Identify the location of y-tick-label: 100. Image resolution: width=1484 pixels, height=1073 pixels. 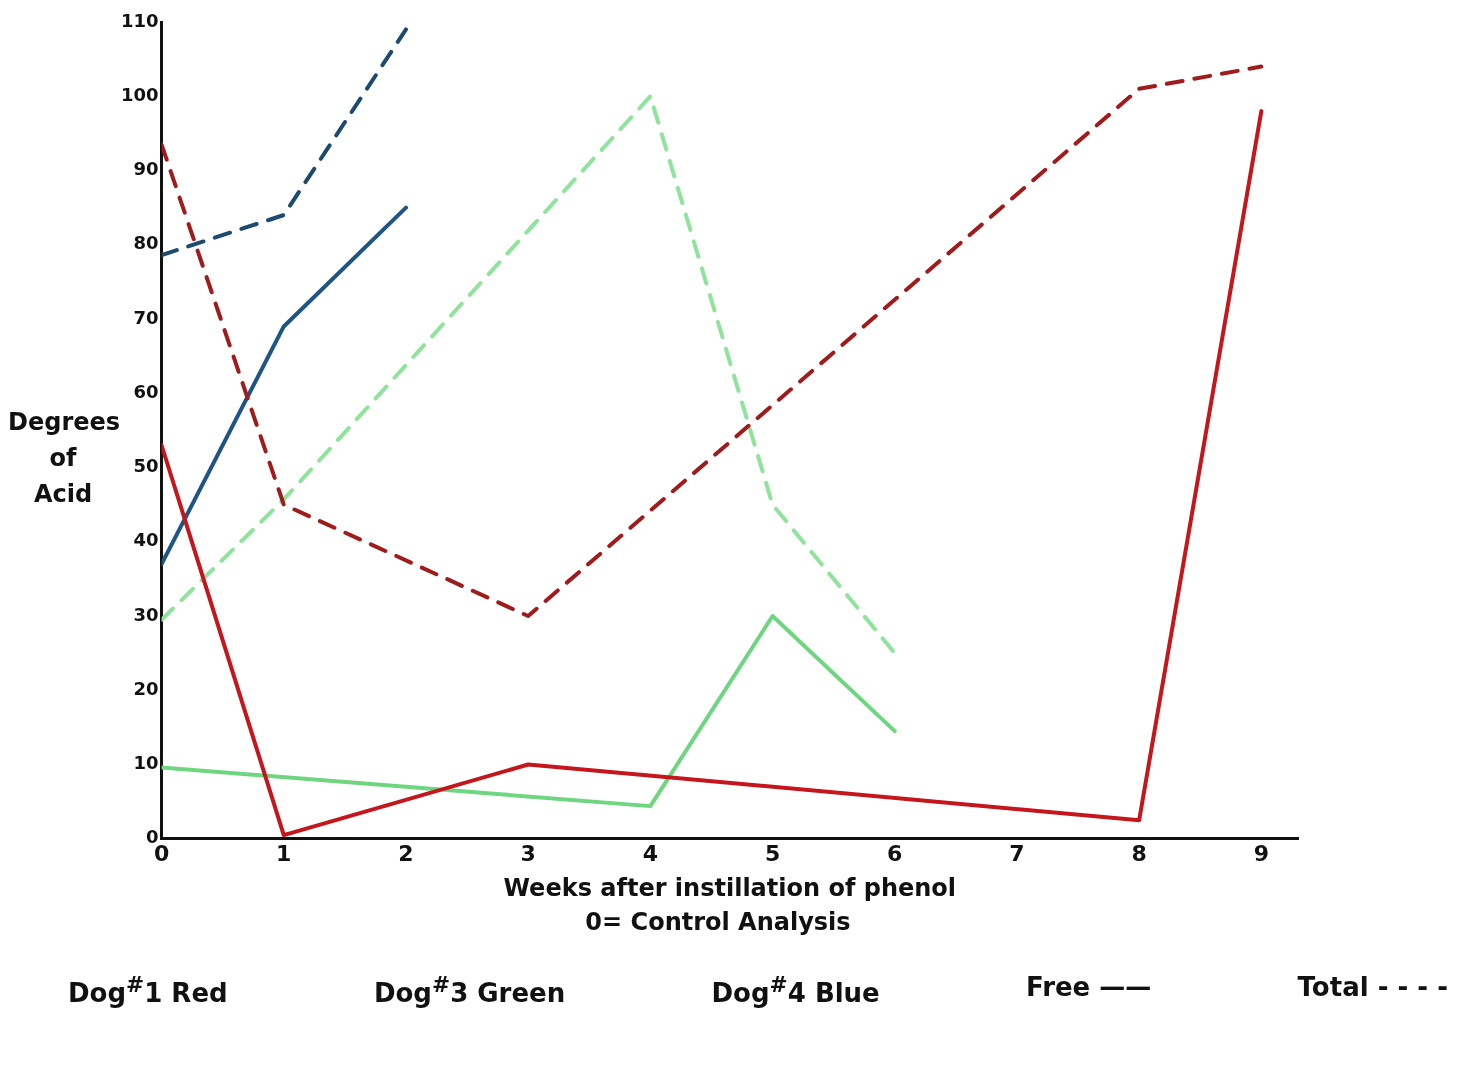
(140, 94).